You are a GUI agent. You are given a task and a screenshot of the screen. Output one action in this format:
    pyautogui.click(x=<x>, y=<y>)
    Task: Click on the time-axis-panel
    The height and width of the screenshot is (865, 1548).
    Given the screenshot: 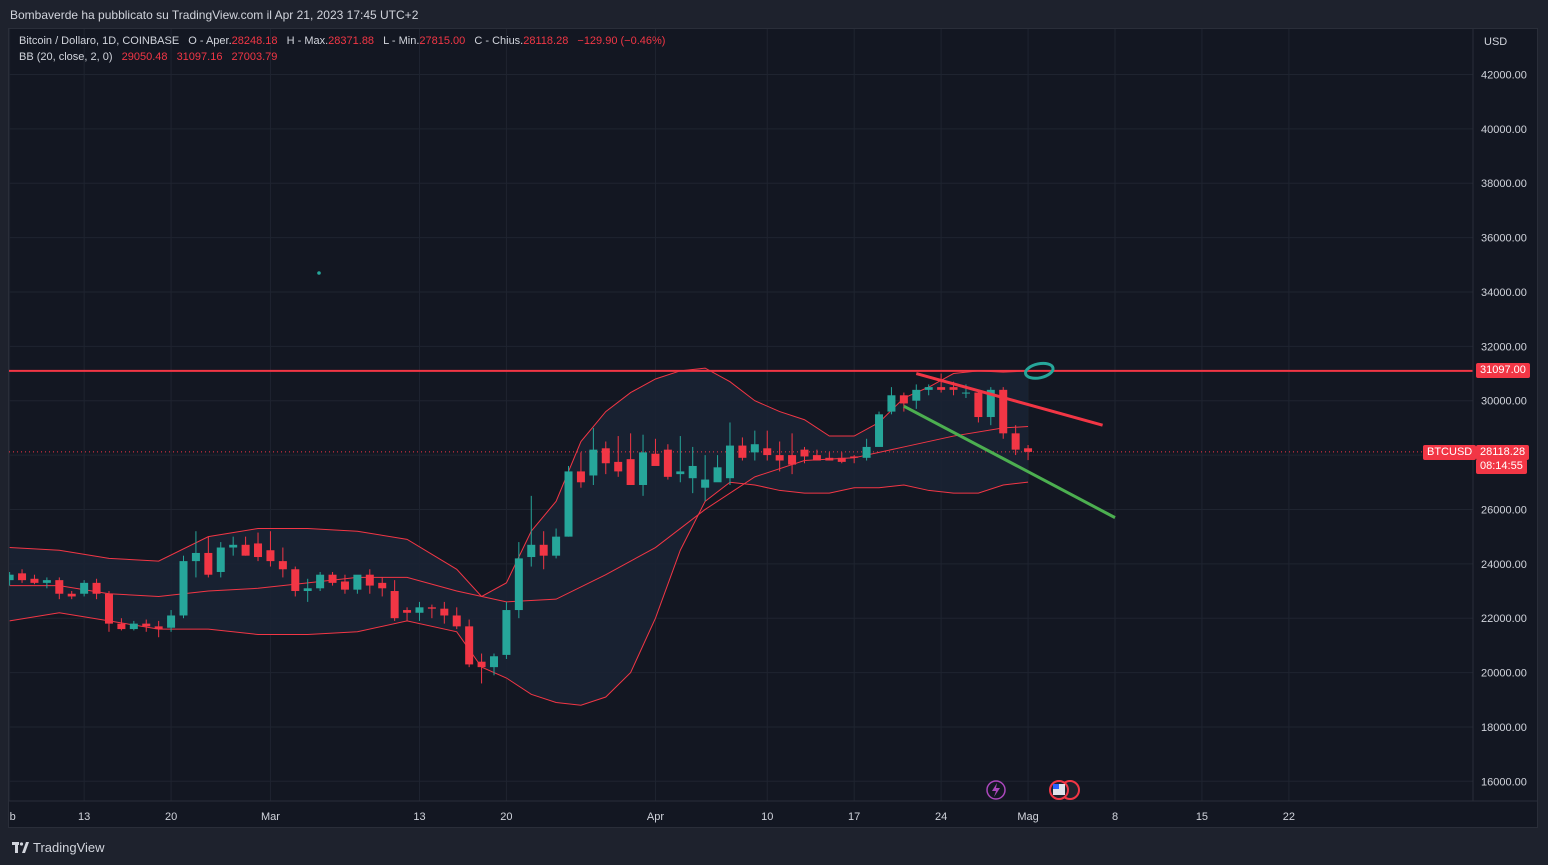 What is the action you would take?
    pyautogui.click(x=773, y=814)
    